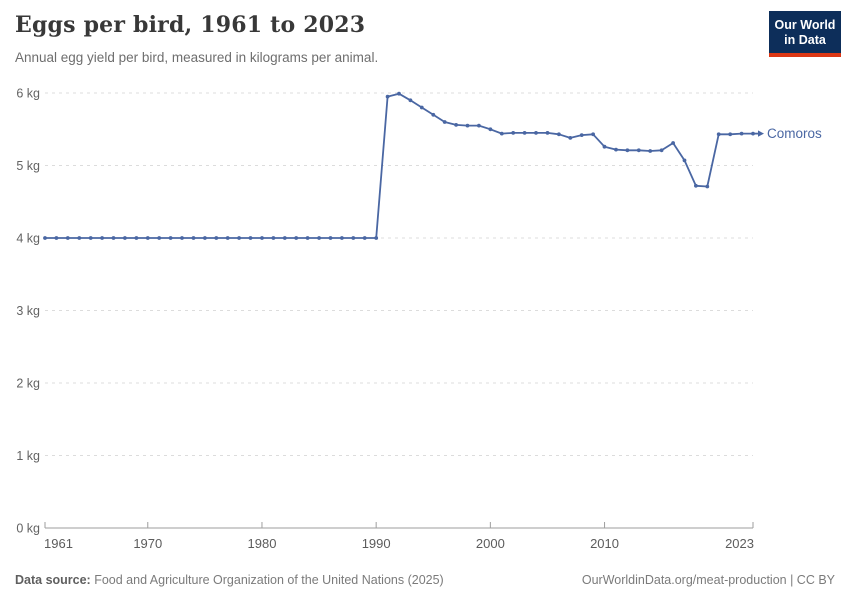 The image size is (850, 600). Describe the element at coordinates (805, 25) in the screenshot. I see `owid-logo-line1: Our World` at that location.